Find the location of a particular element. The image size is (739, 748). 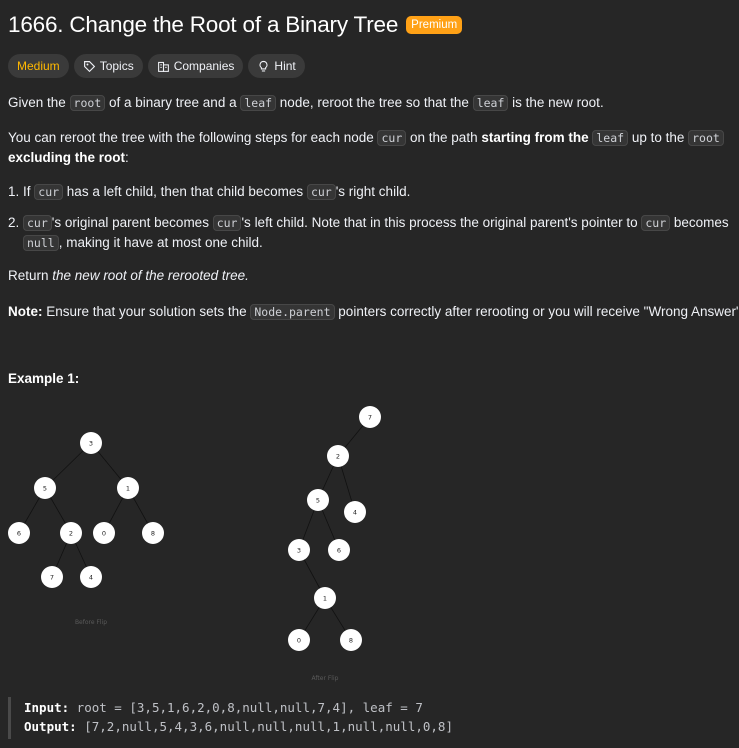

text: If is located at coordinates (29, 191).